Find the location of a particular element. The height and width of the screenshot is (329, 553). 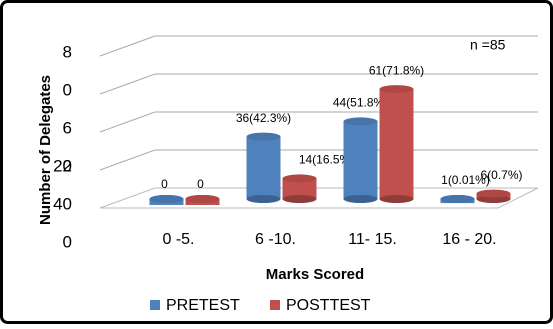

data-label: 44(51.8%) is located at coordinates (360, 103).